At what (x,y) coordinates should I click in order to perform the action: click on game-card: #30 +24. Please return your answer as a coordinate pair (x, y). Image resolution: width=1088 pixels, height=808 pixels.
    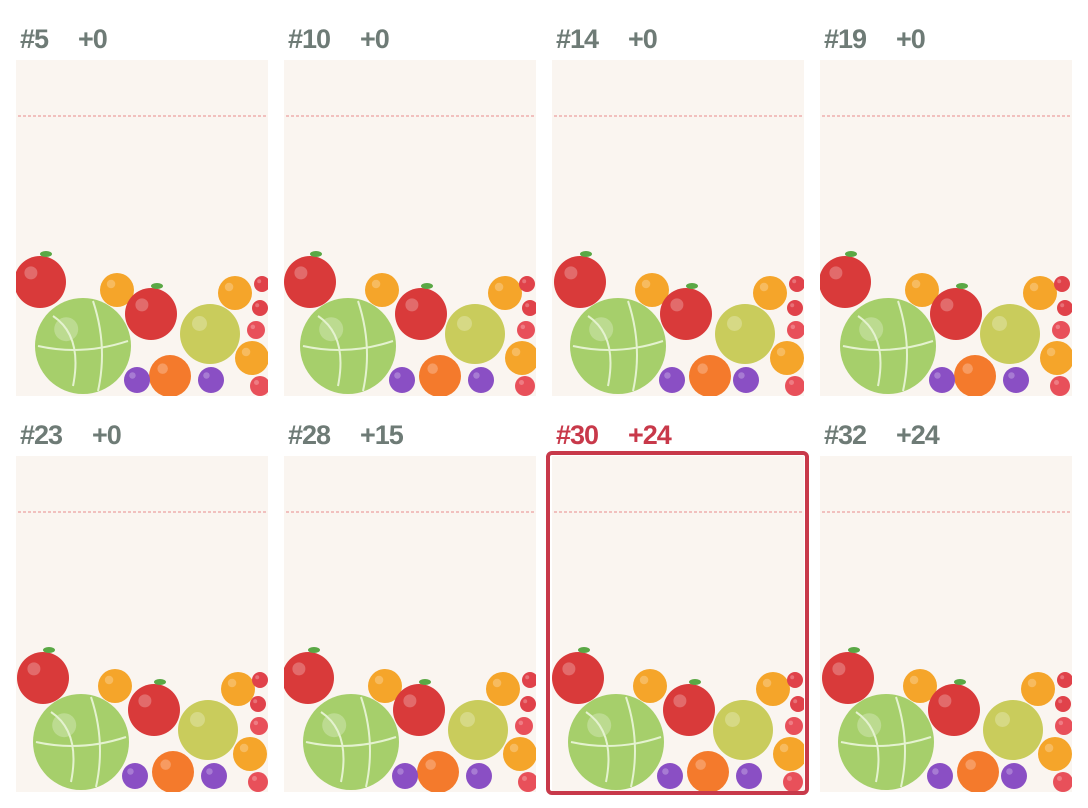
    Looking at the image, I should click on (677, 607).